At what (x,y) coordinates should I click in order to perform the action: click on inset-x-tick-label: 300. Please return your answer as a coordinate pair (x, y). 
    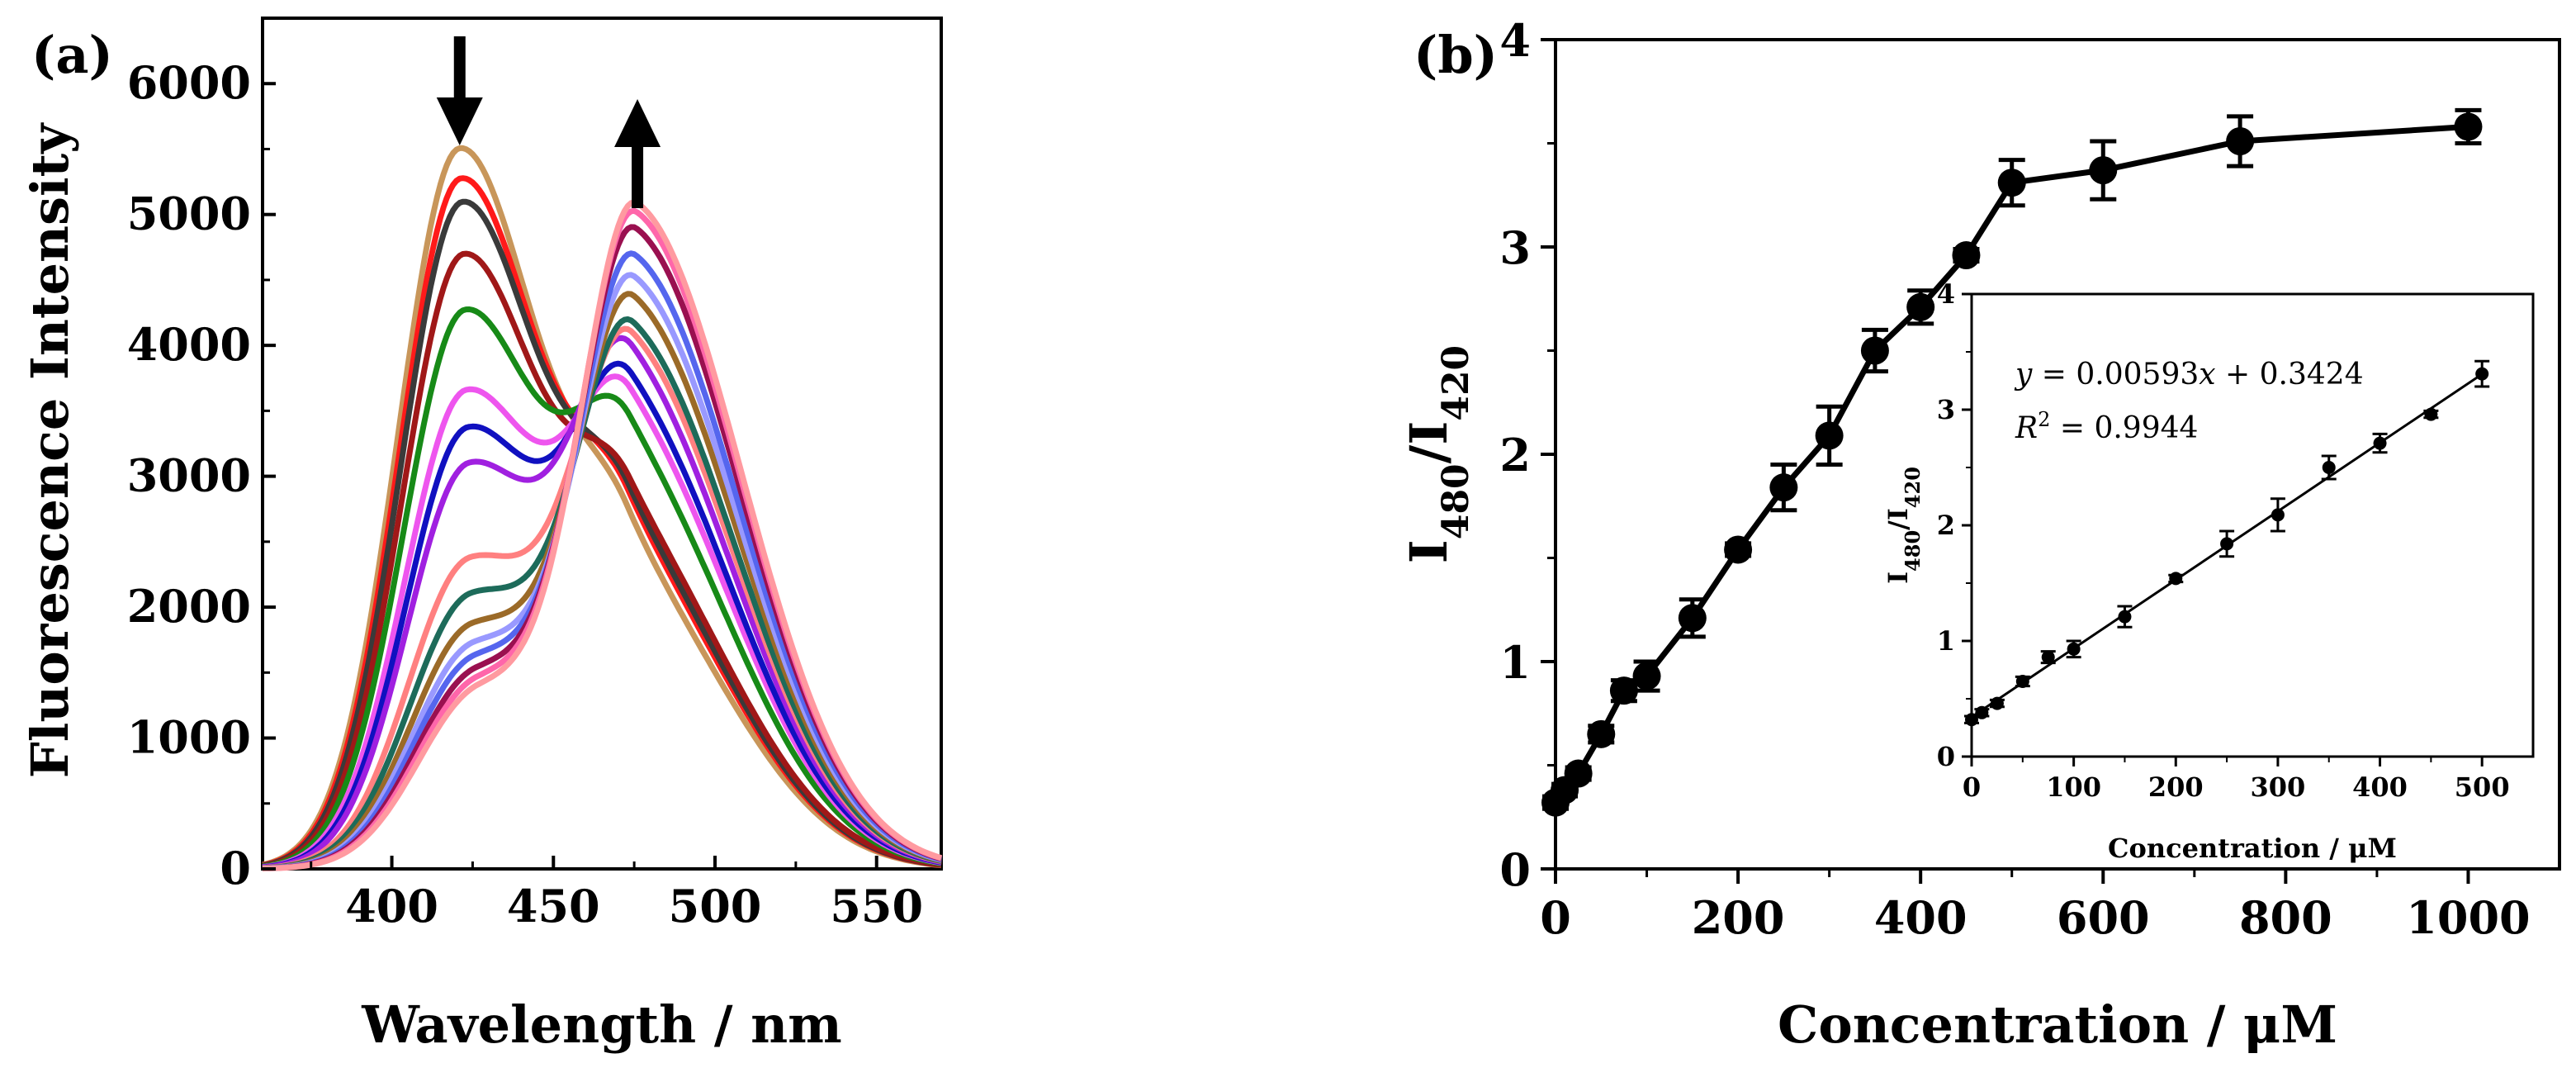
    Looking at the image, I should click on (2278, 787).